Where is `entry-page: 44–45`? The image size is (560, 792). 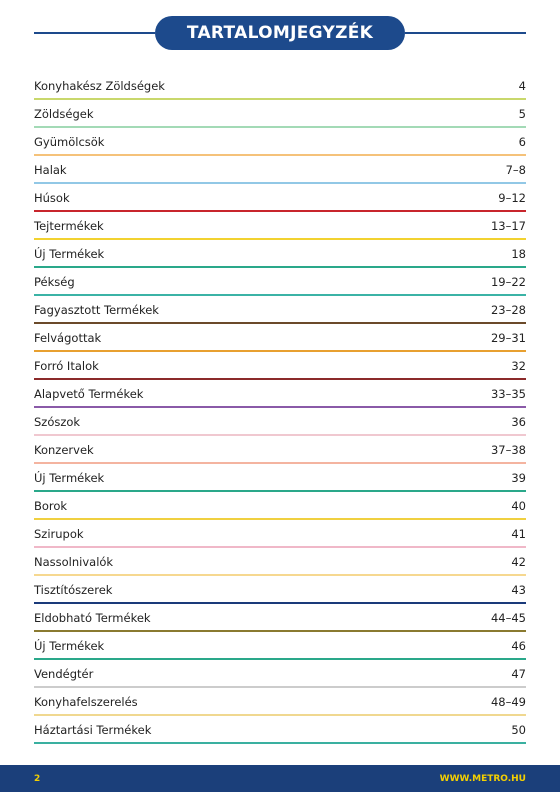
entry-page: 44–45 is located at coordinates (508, 618).